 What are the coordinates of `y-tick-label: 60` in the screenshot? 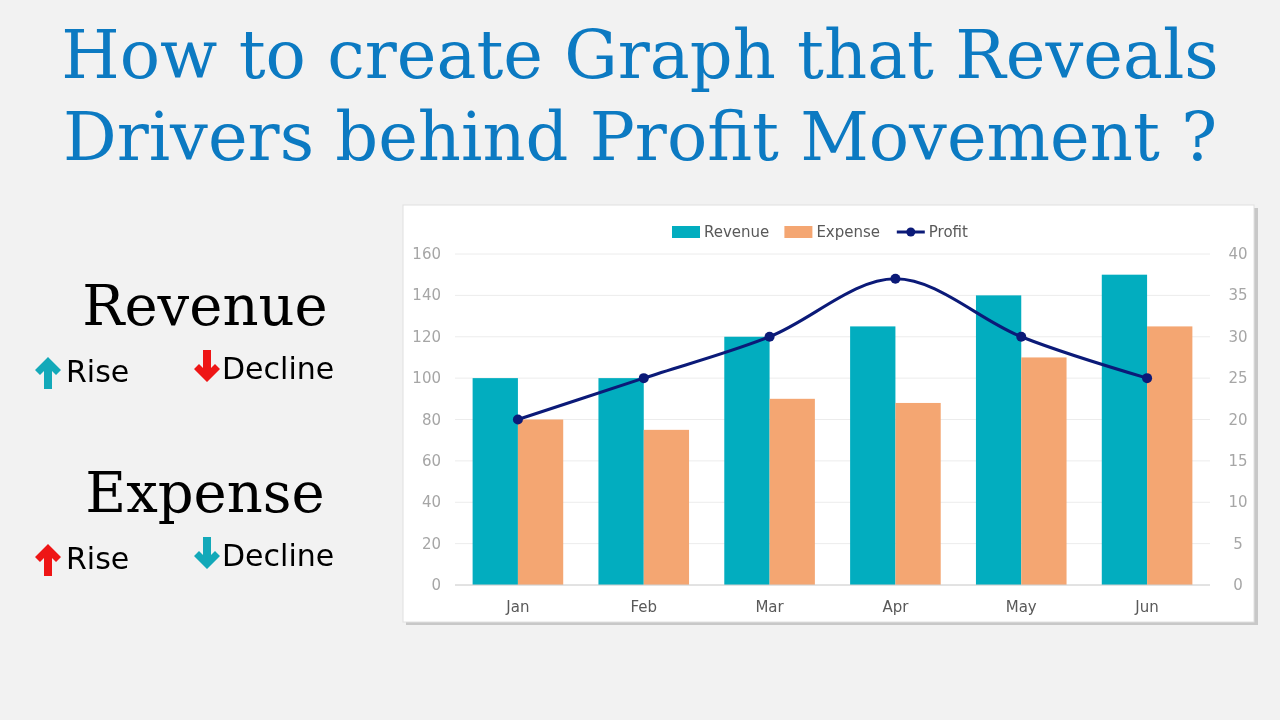 It's located at (431, 460).